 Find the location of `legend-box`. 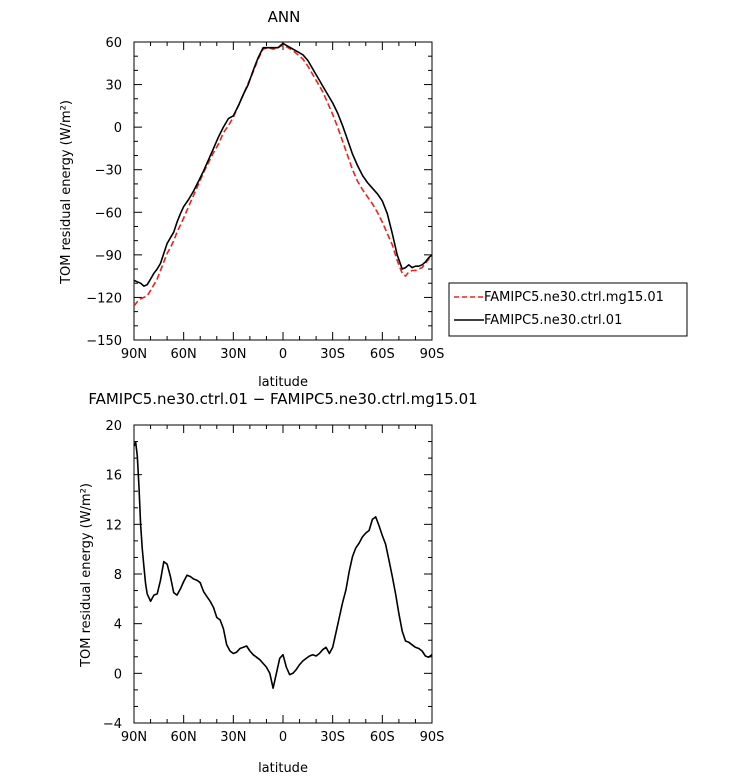

legend-box is located at coordinates (568, 309).